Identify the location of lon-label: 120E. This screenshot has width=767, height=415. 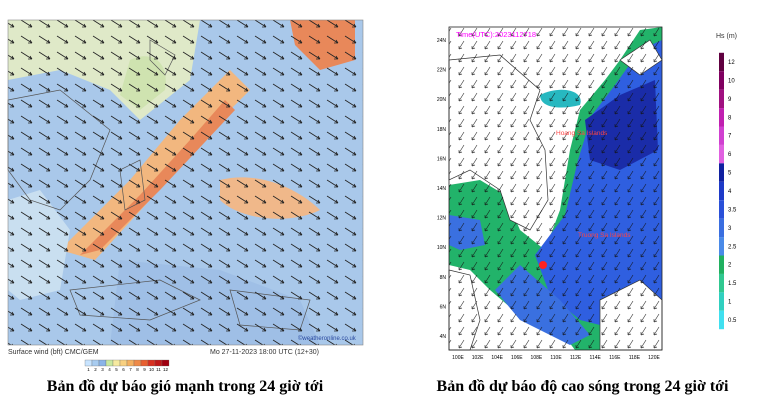
(654, 358).